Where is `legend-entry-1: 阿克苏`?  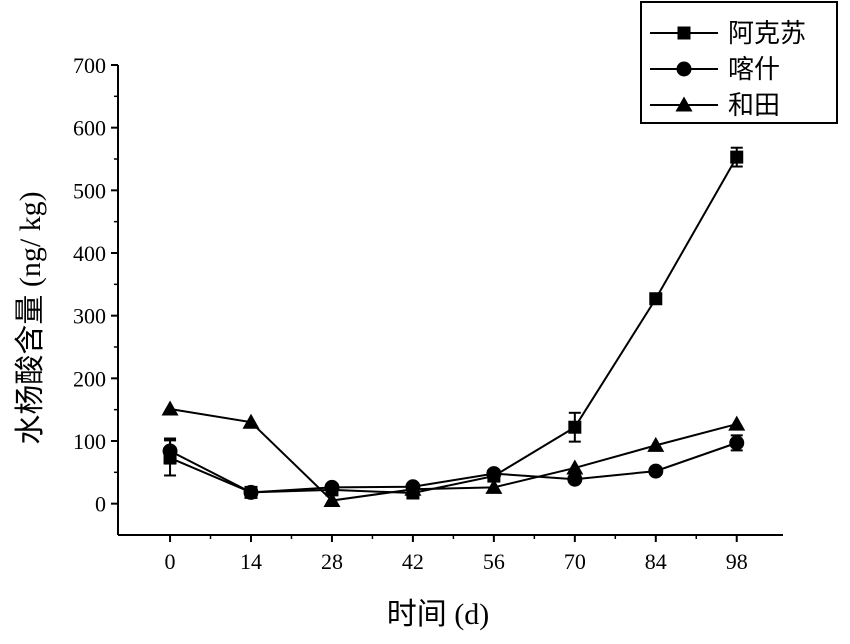
legend-entry-1: 阿克苏 is located at coordinates (728, 34).